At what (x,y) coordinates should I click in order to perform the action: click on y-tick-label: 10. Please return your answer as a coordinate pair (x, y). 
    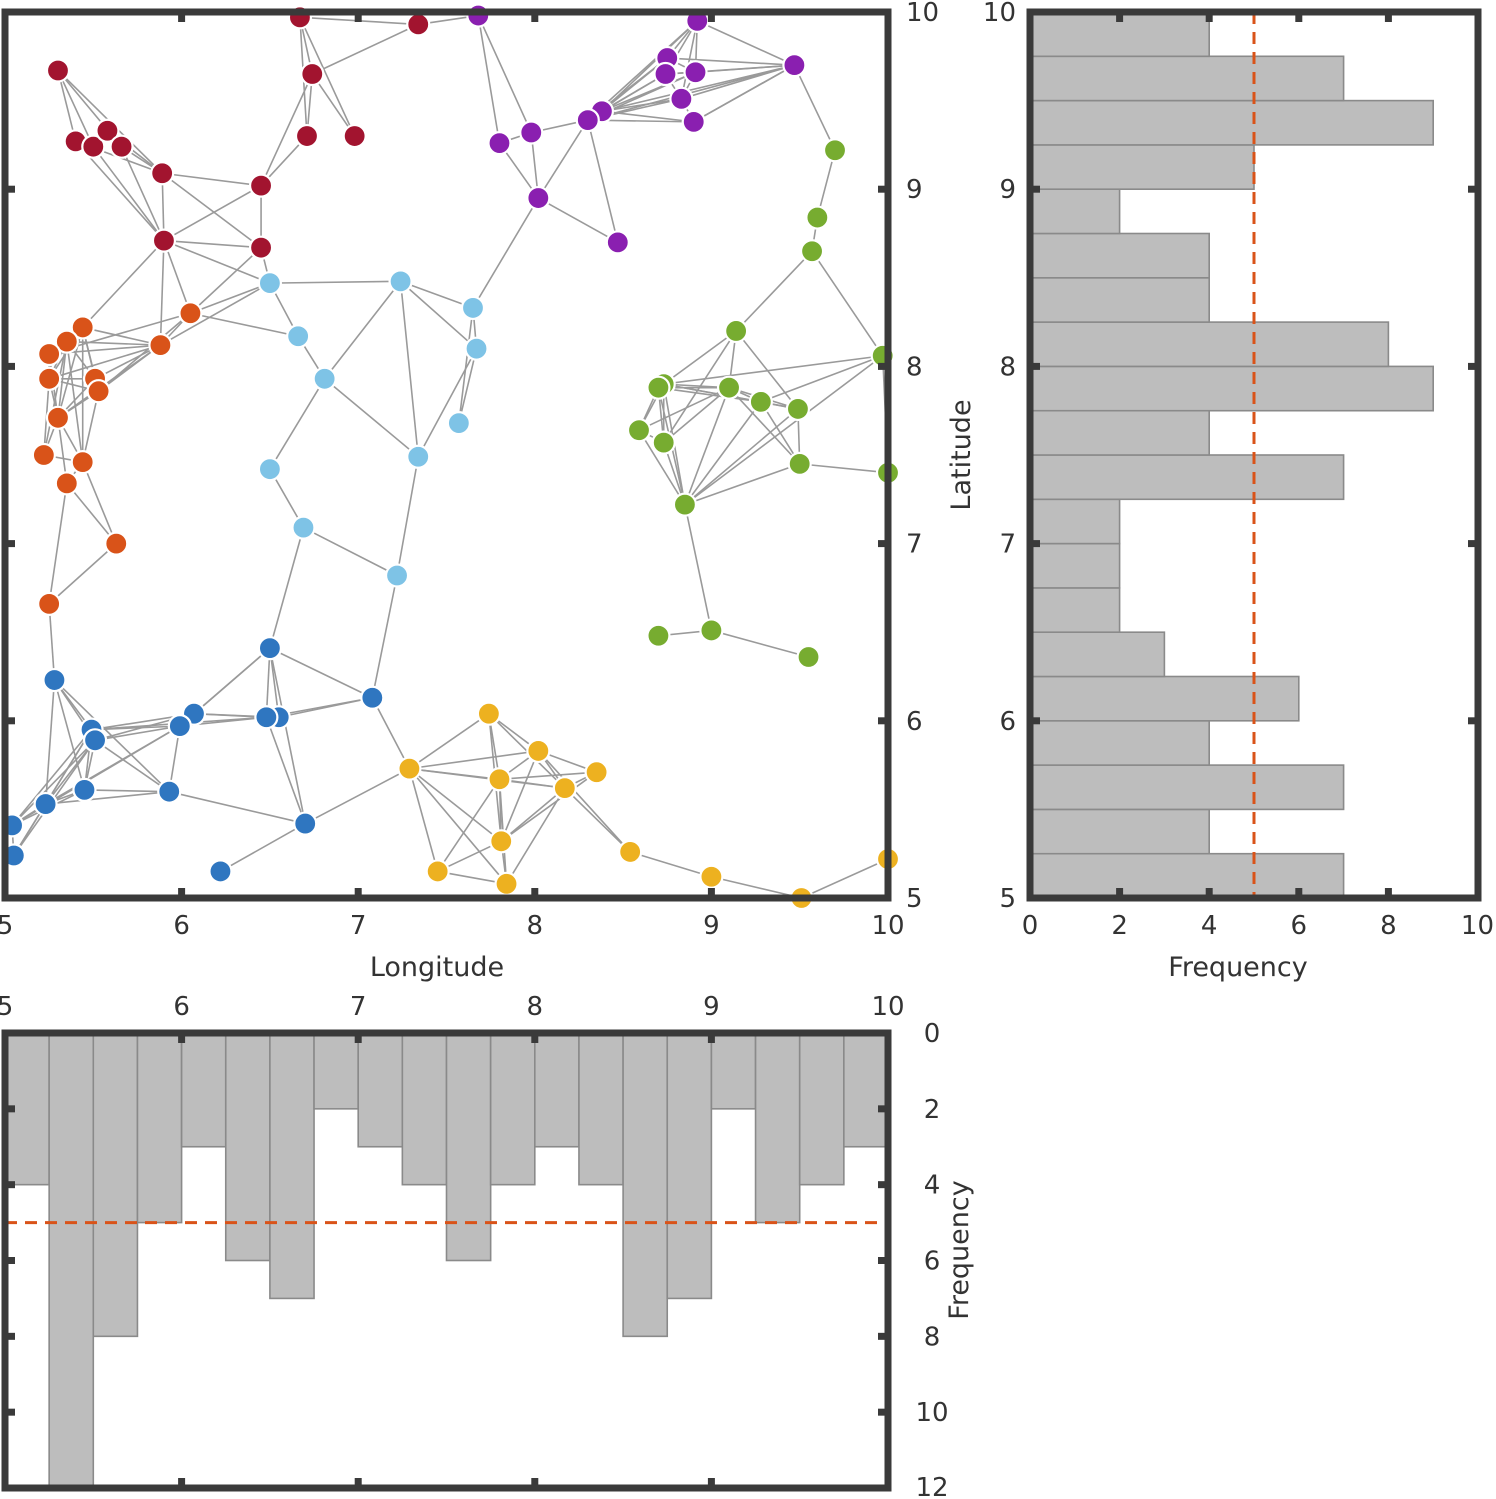
    Looking at the image, I should click on (922, 14).